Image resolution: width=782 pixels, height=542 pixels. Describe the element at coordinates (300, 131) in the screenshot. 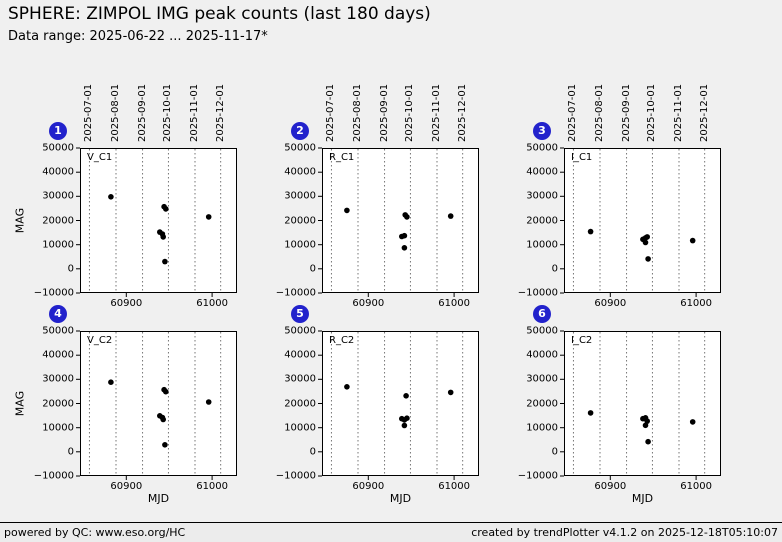

I see `plot-number-badge: 2` at that location.